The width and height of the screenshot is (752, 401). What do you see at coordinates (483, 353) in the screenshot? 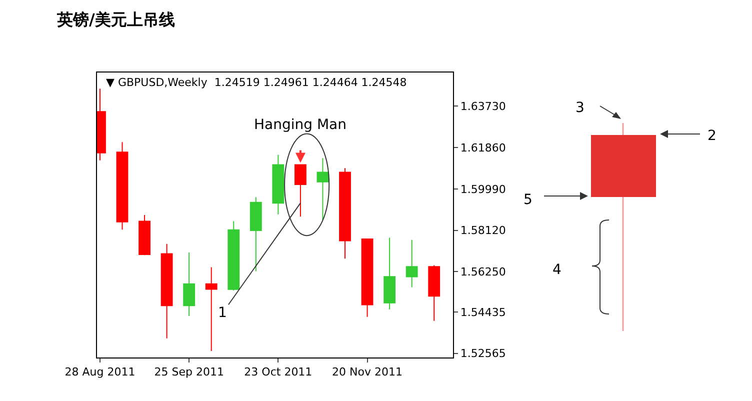
I see `y-tick-label: 1.52565` at bounding box center [483, 353].